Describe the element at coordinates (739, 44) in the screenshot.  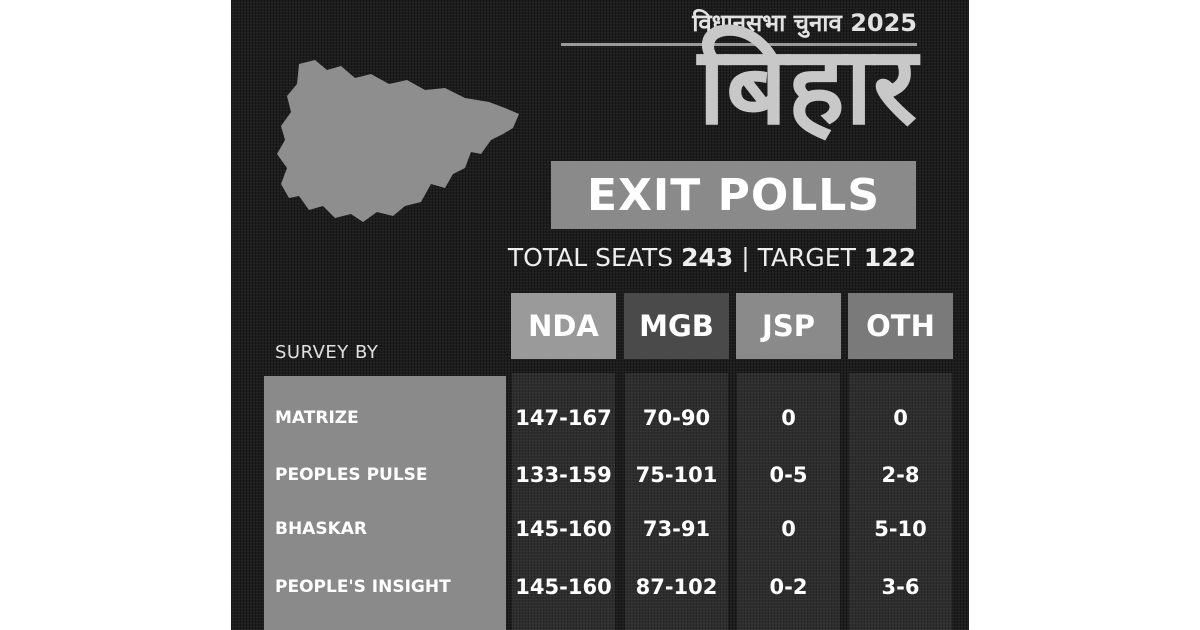
I see `divider` at that location.